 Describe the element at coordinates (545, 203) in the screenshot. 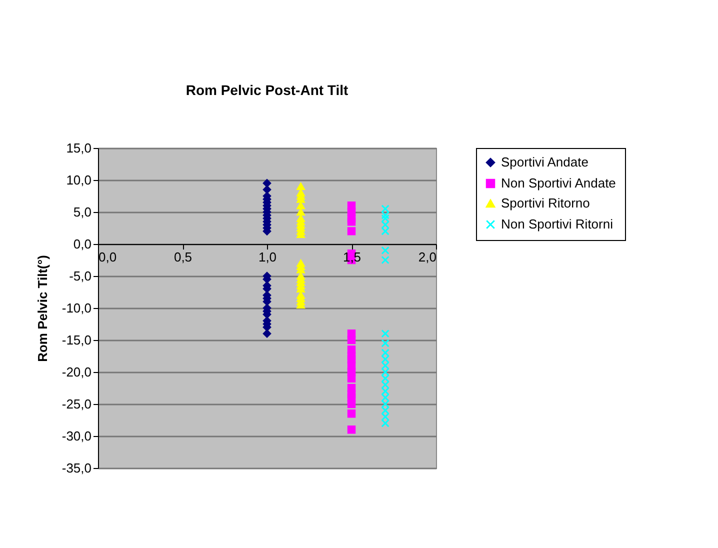

I see `legend-label: Sportivi Ritorno` at that location.